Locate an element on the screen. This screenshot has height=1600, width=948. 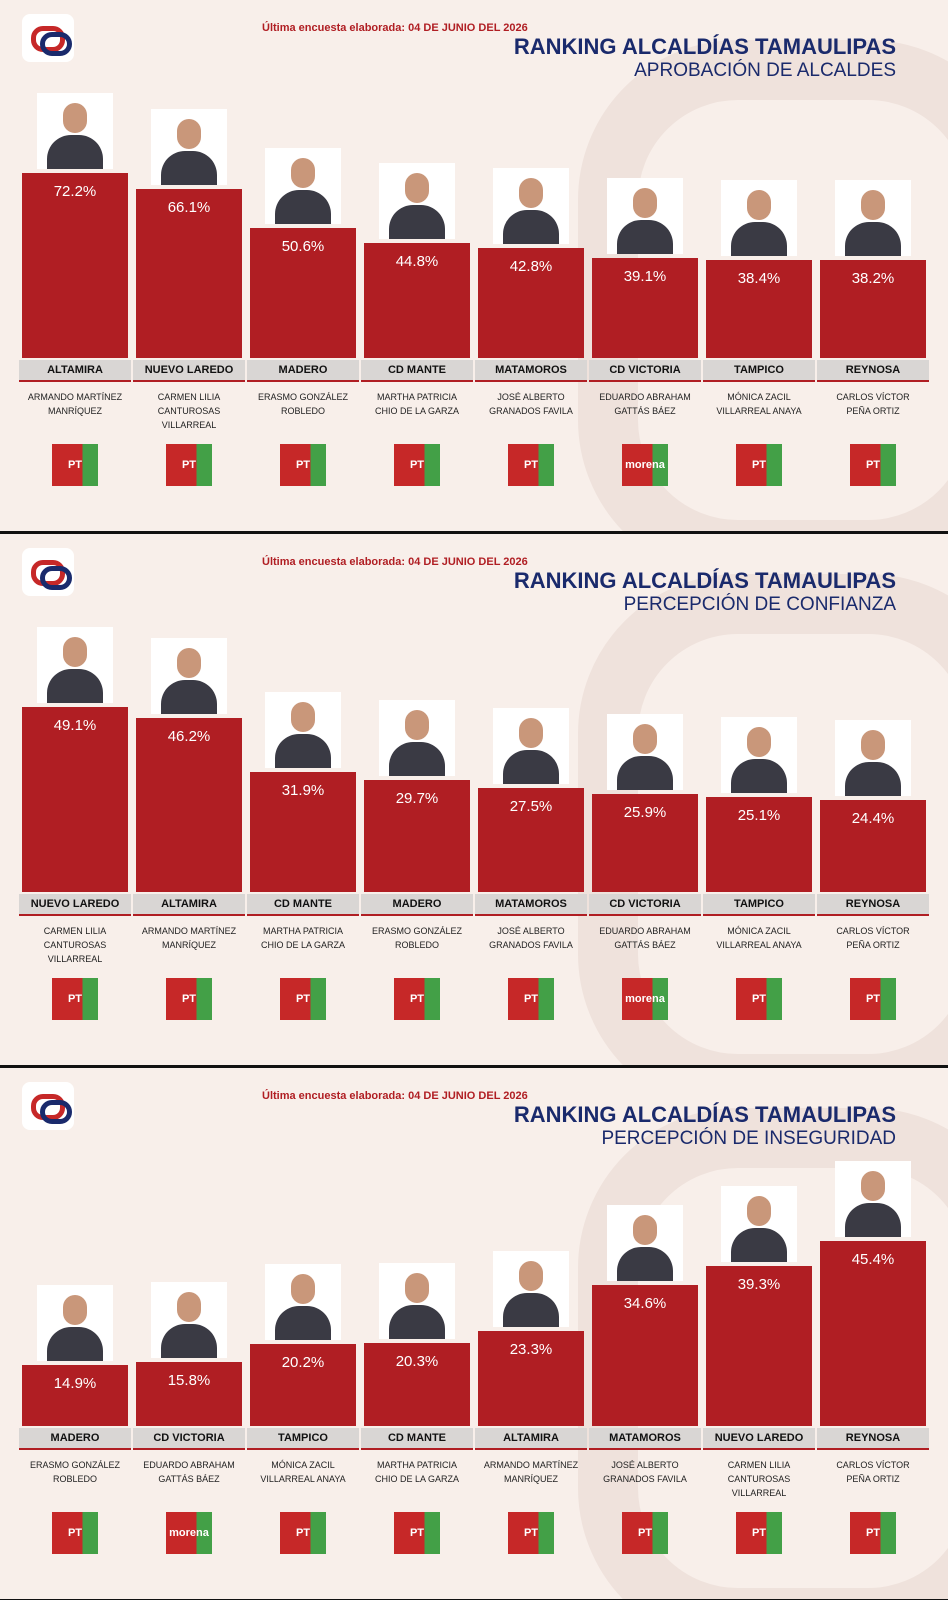
value-label: 72.2% is located at coordinates (75, 191).